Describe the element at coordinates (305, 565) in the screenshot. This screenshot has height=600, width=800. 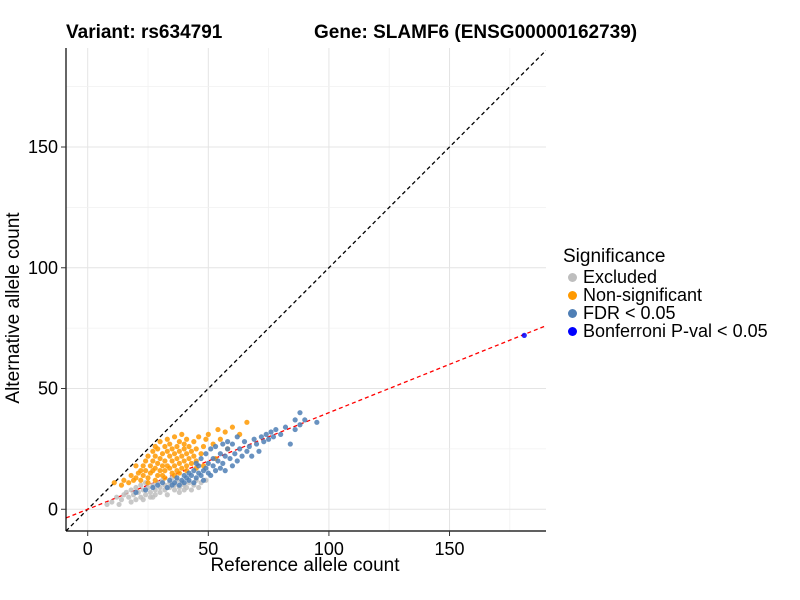
I see `x-axis-title: Reference allele count` at that location.